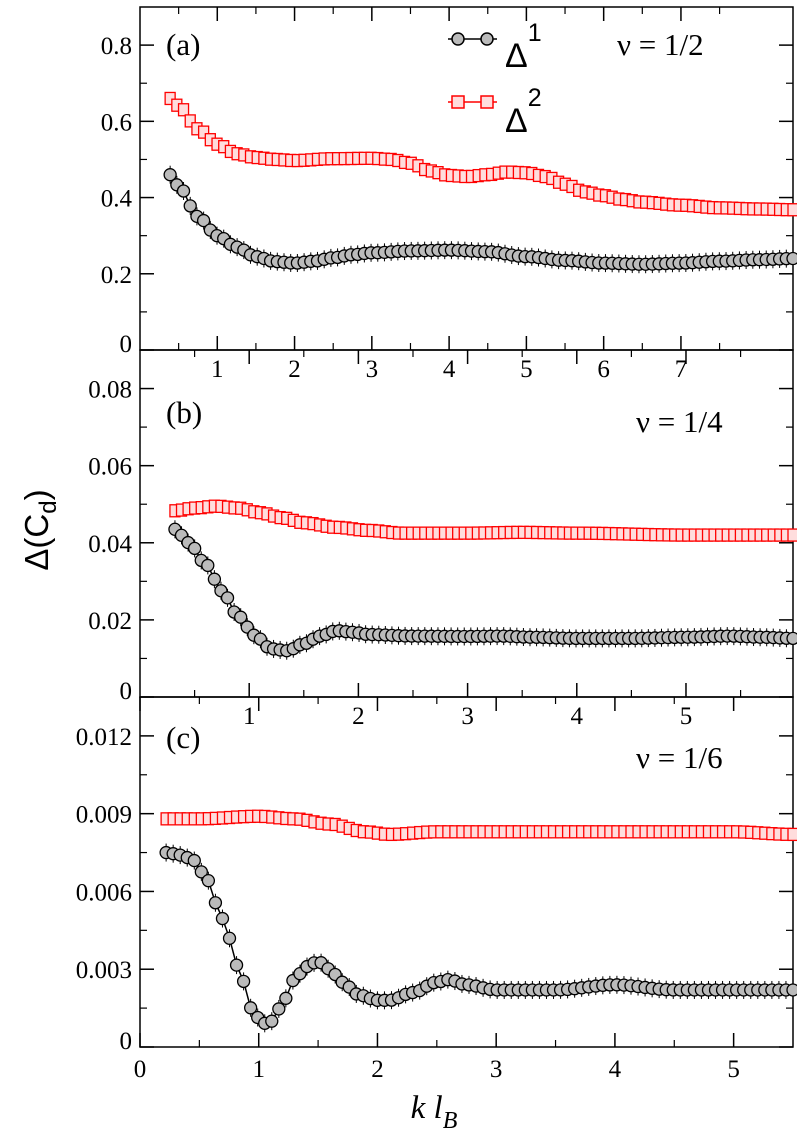 This screenshot has width=797, height=1143. What do you see at coordinates (358, 716) in the screenshot?
I see `panel-b-xtick-label-1: 2` at bounding box center [358, 716].